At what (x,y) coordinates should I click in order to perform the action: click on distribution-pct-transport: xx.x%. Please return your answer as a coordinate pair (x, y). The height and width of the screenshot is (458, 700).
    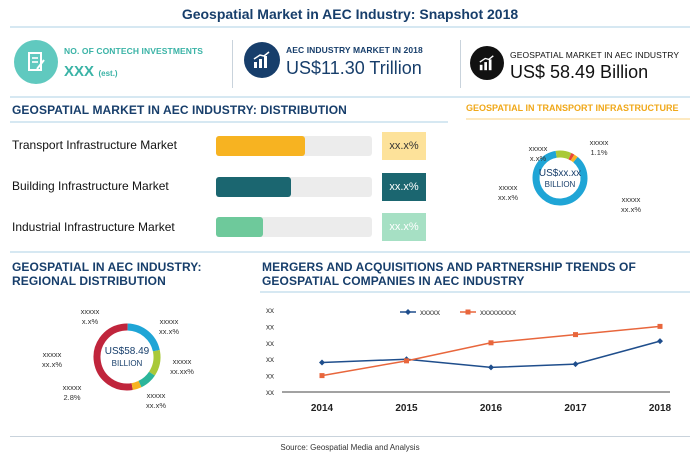
    Looking at the image, I should click on (404, 146).